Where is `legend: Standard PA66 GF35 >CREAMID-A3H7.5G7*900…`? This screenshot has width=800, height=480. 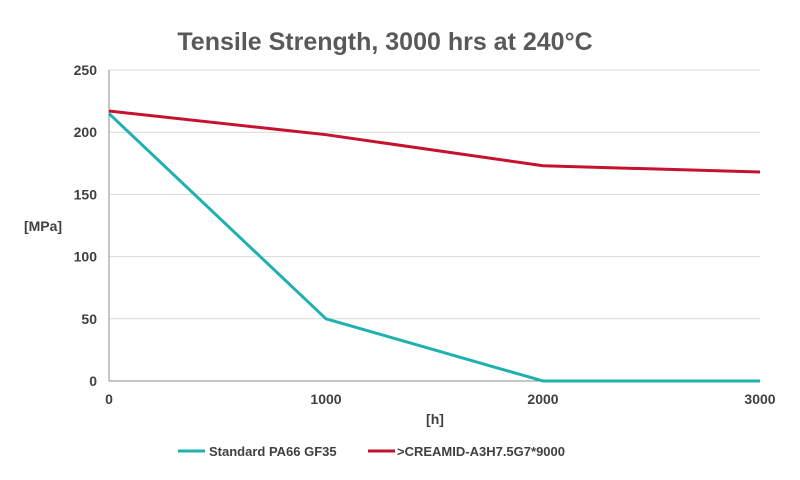 legend: Standard PA66 GF35 >CREAMID-A3H7.5G7*900… is located at coordinates (371, 451).